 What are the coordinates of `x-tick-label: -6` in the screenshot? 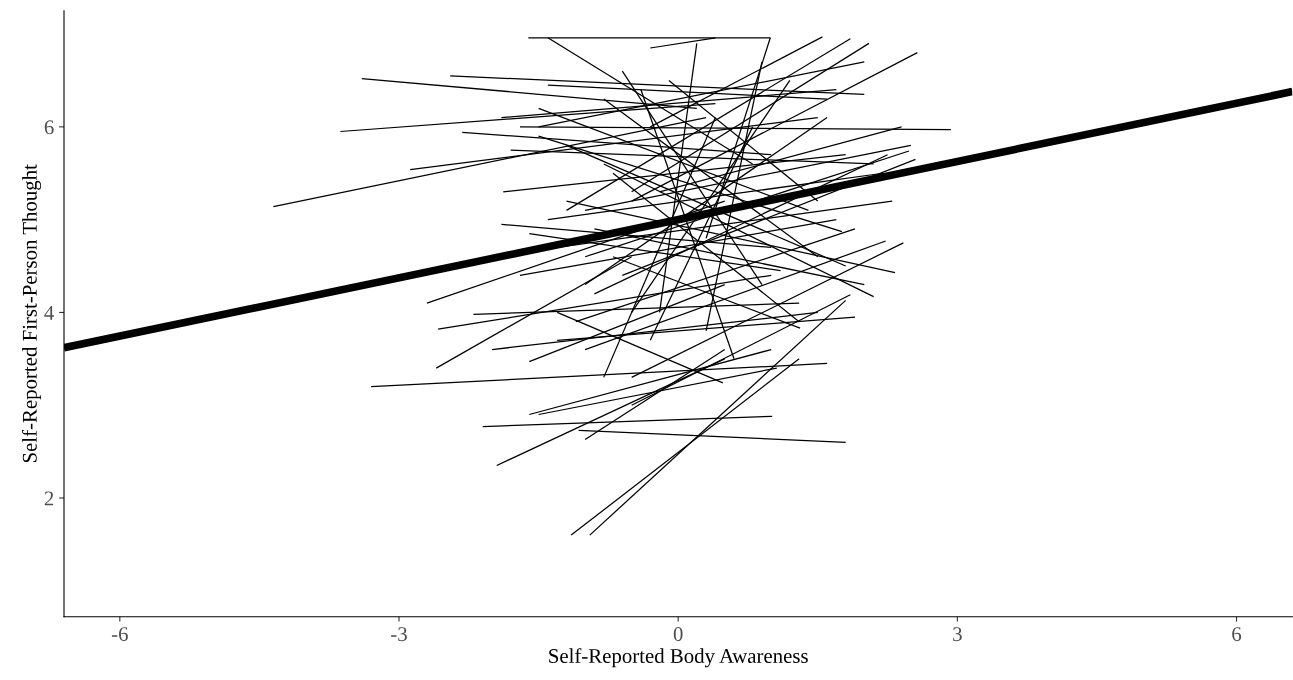 It's located at (119, 634).